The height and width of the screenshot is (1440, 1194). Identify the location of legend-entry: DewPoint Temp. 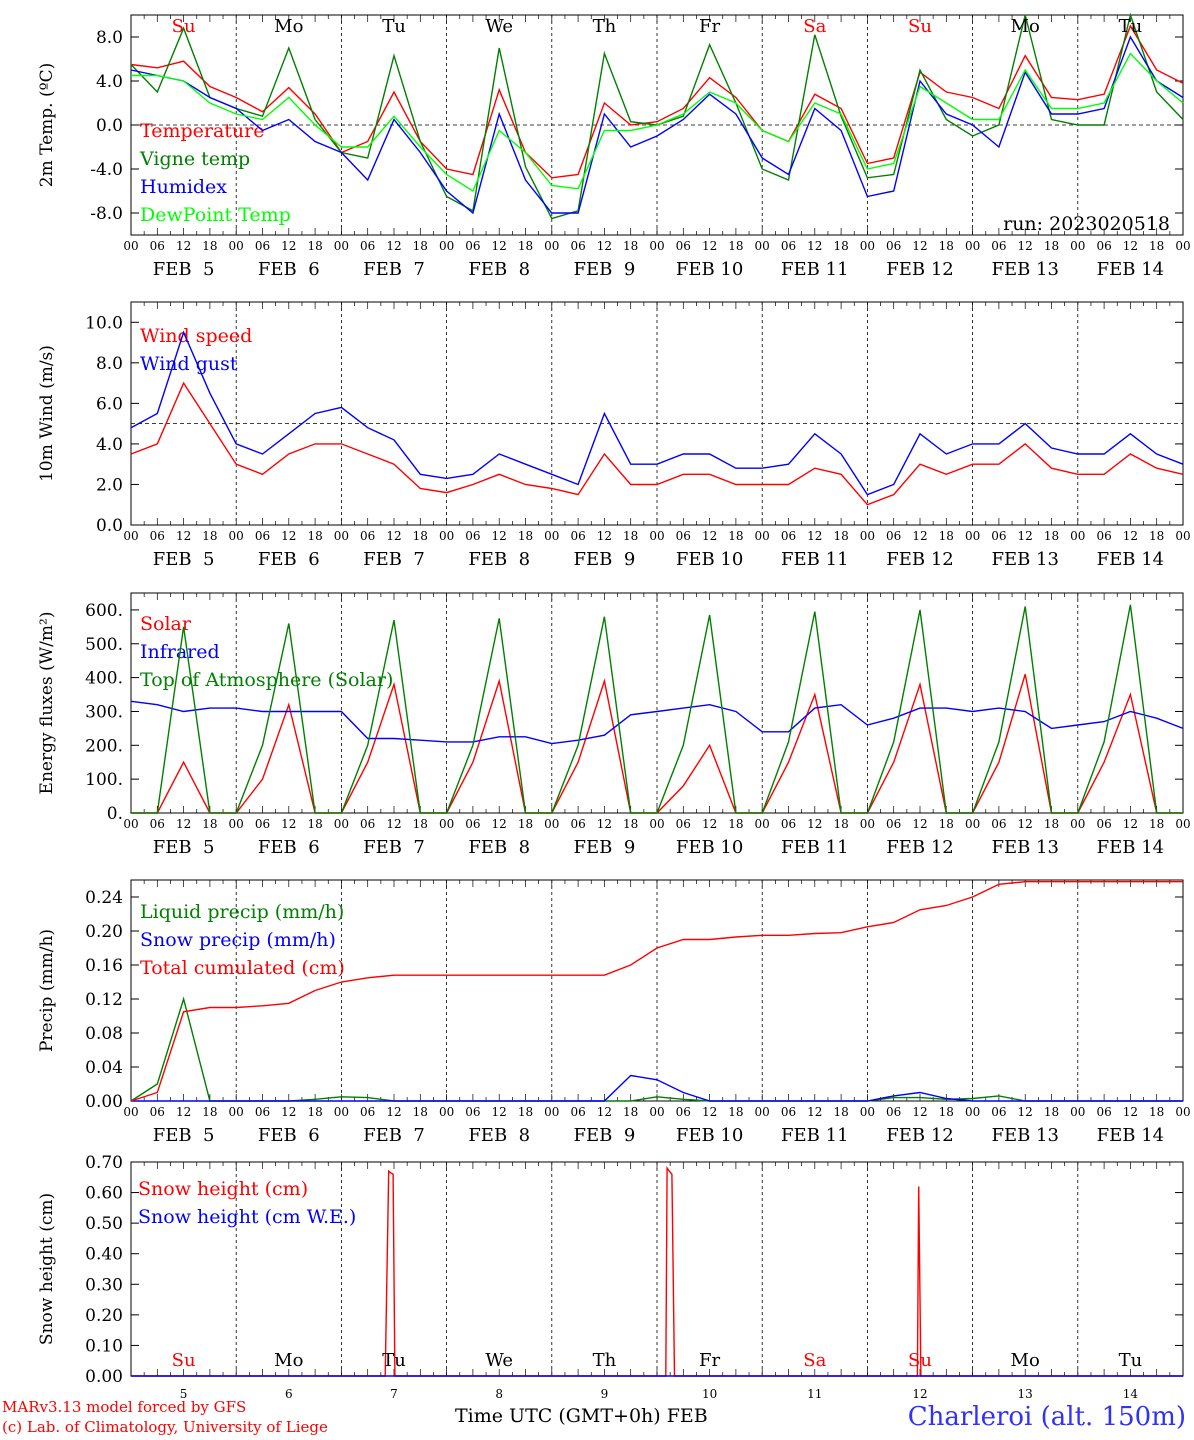
(215, 215).